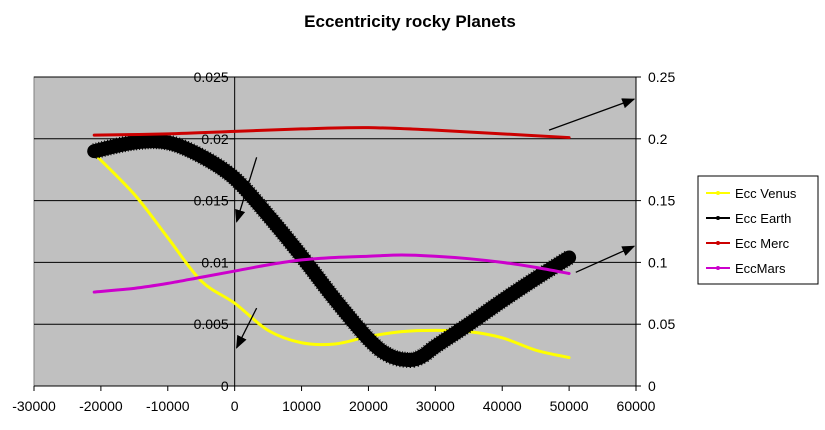 This screenshot has height=430, width=825. What do you see at coordinates (766, 193) in the screenshot?
I see `legend-label: Ecc Venus` at bounding box center [766, 193].